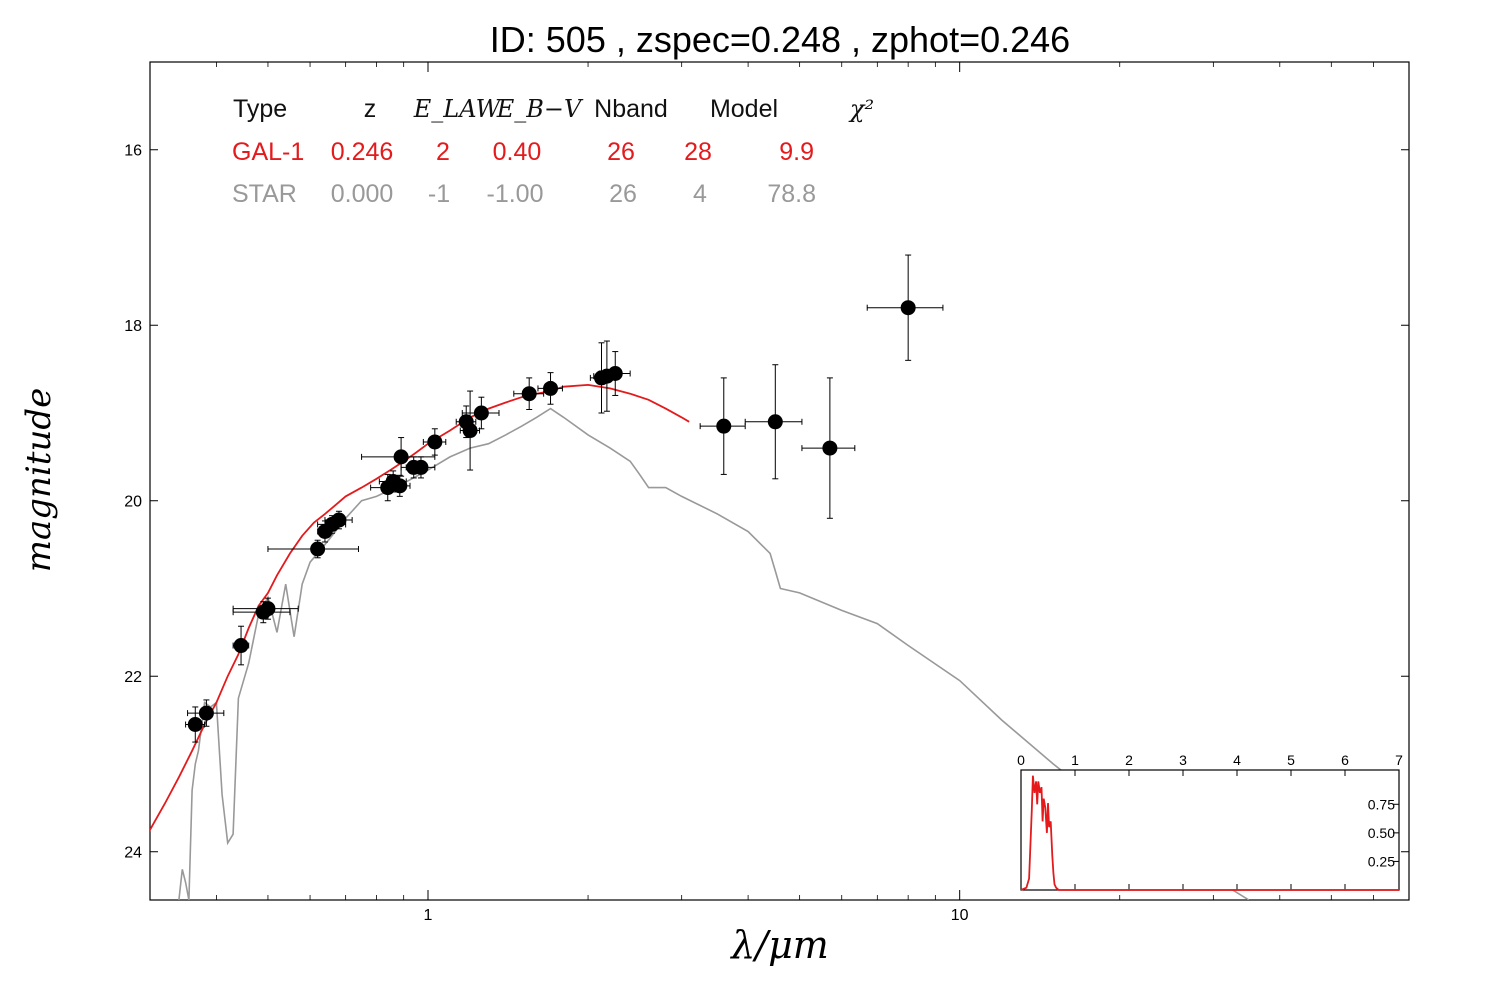  What do you see at coordinates (621, 152) in the screenshot?
I see `fit-gal-nband: 26` at bounding box center [621, 152].